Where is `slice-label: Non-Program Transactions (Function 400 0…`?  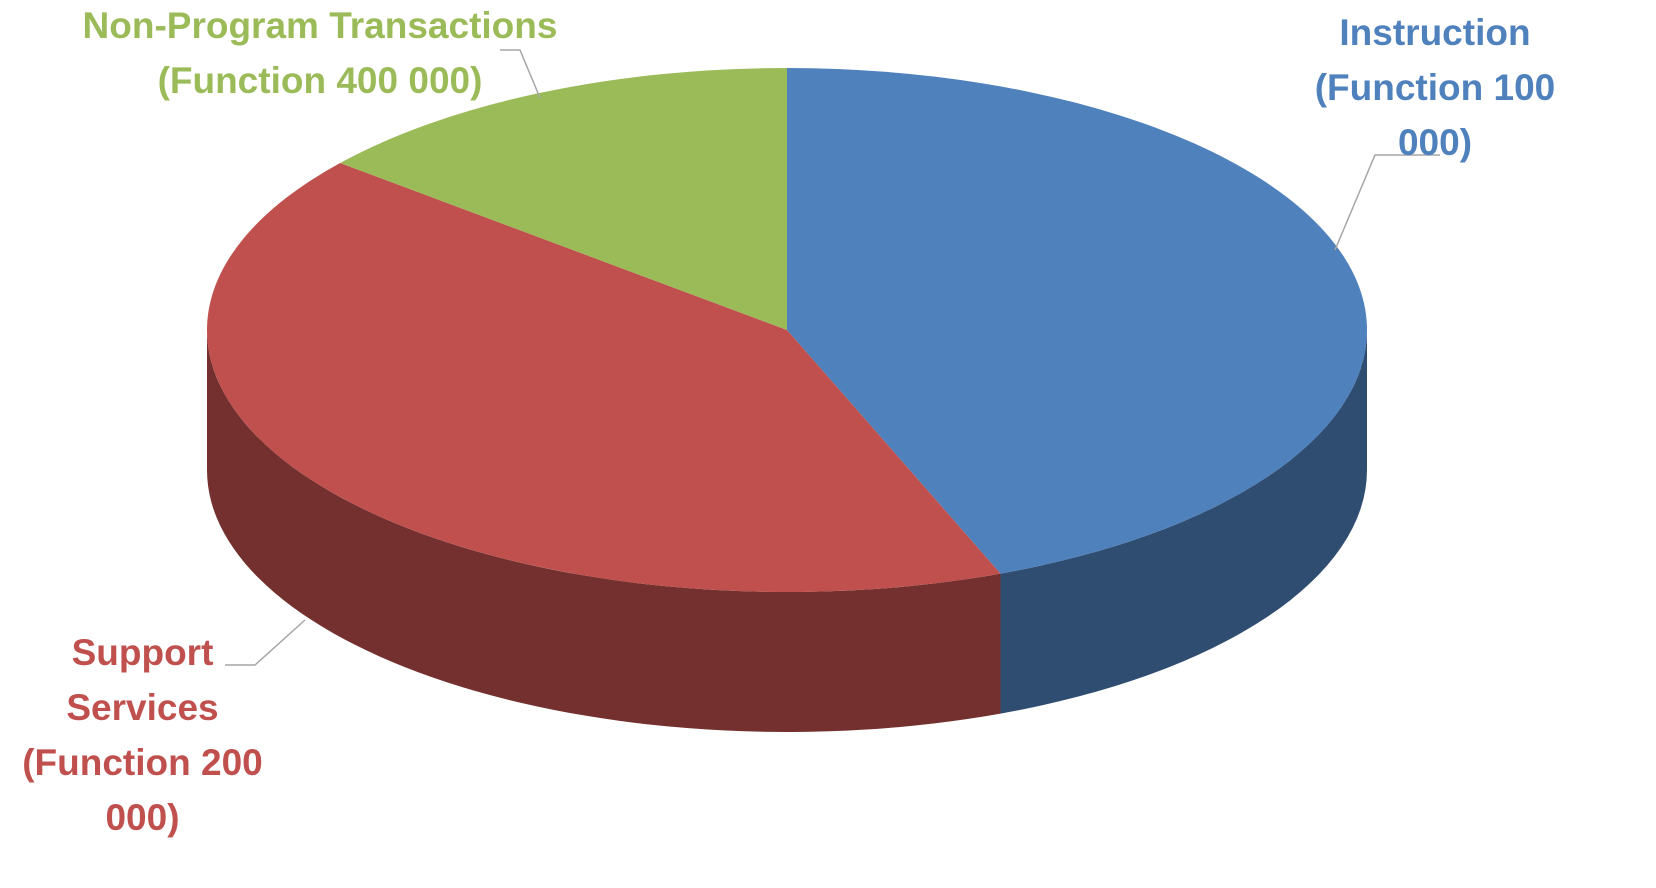 slice-label: Non-Program Transactions (Function 400 0… is located at coordinates (320, 53).